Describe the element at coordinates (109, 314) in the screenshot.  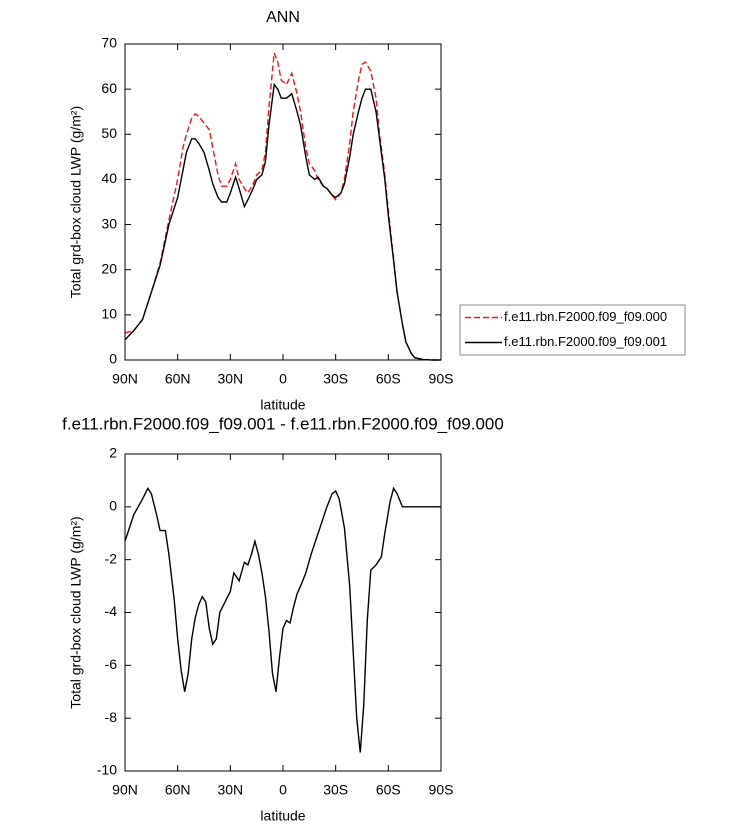
I see `y-tick-label: 10` at that location.